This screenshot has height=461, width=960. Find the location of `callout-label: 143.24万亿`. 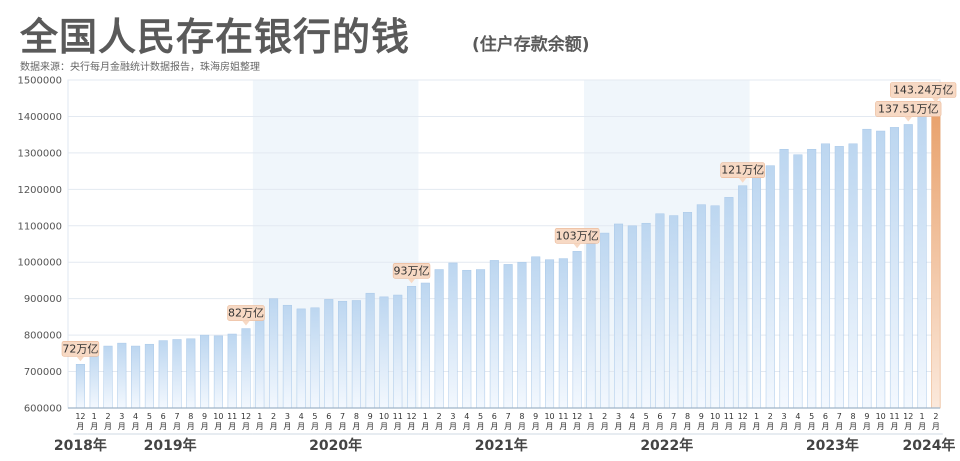

callout-label: 143.24万亿 is located at coordinates (923, 90).